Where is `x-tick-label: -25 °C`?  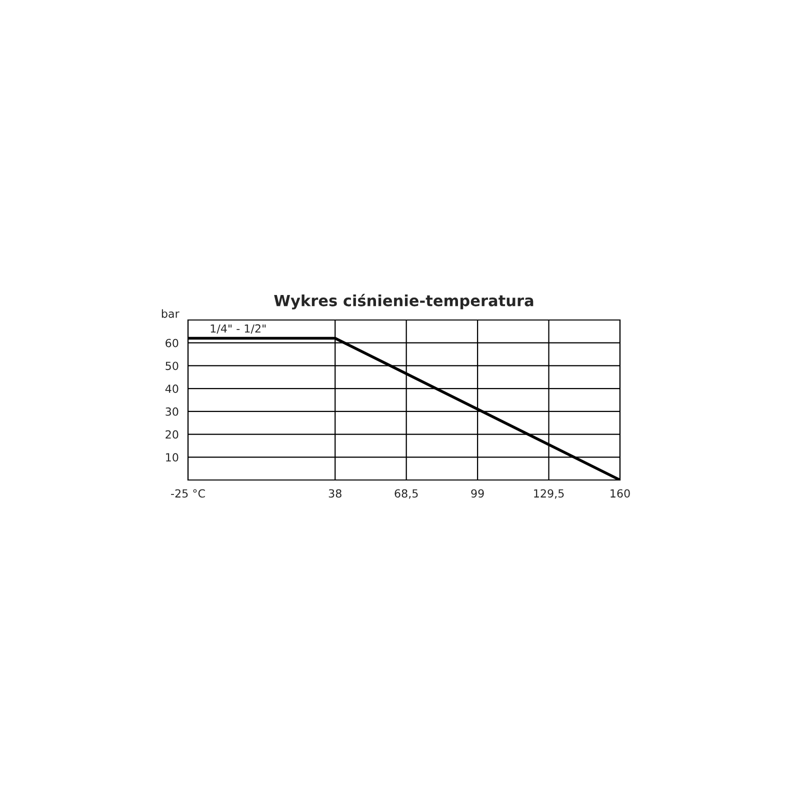
x-tick-label: -25 °C is located at coordinates (188, 493).